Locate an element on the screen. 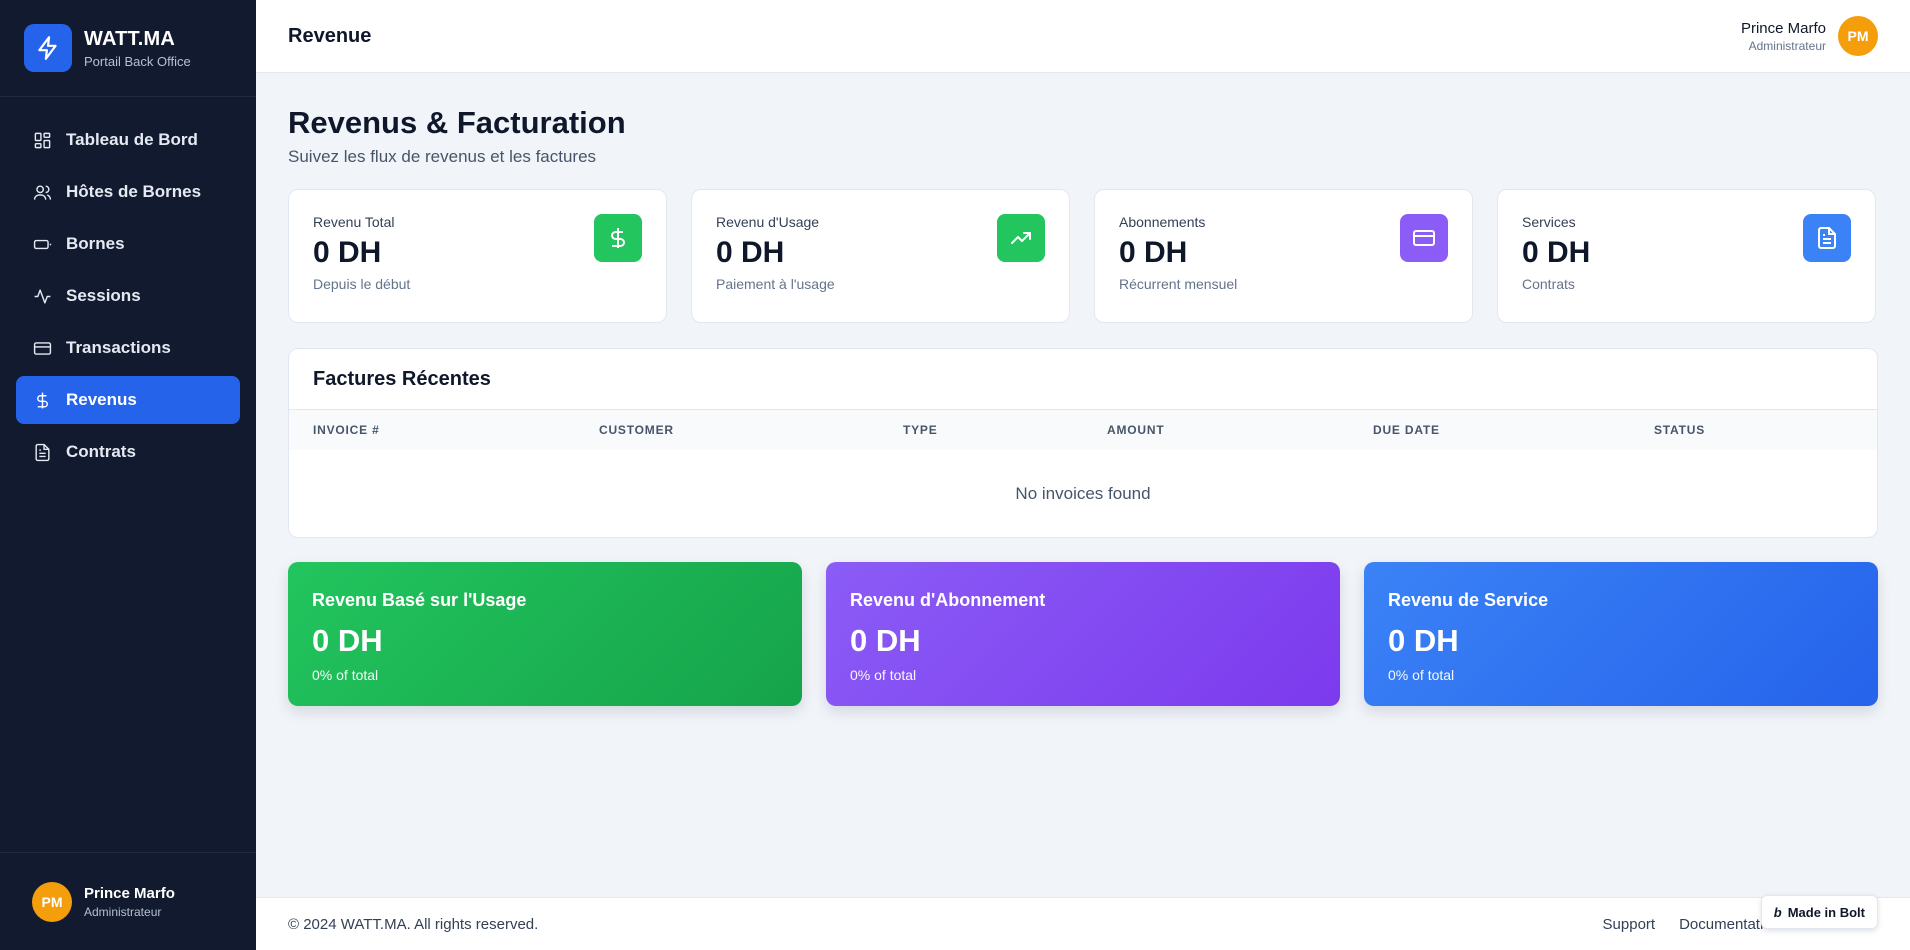  summary-title: Revenu Basé sur l'Usage is located at coordinates (419, 600).